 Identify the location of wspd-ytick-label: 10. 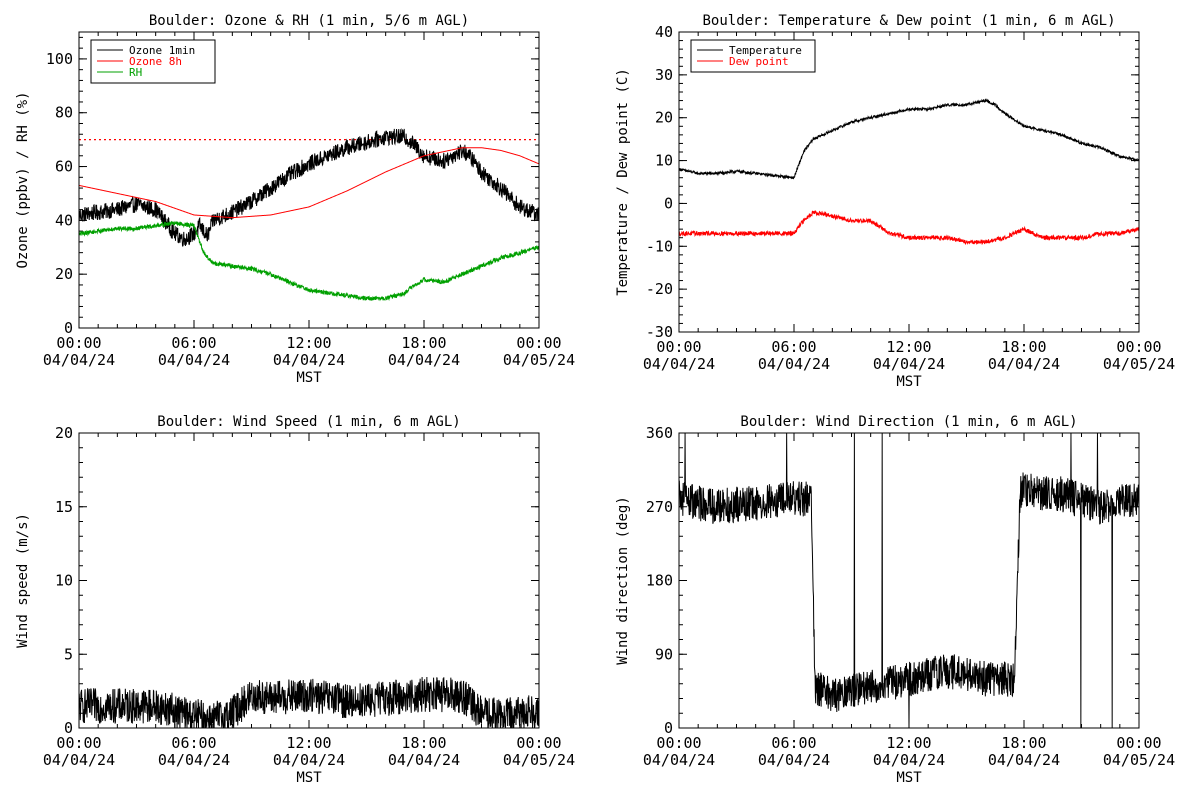
(64, 581).